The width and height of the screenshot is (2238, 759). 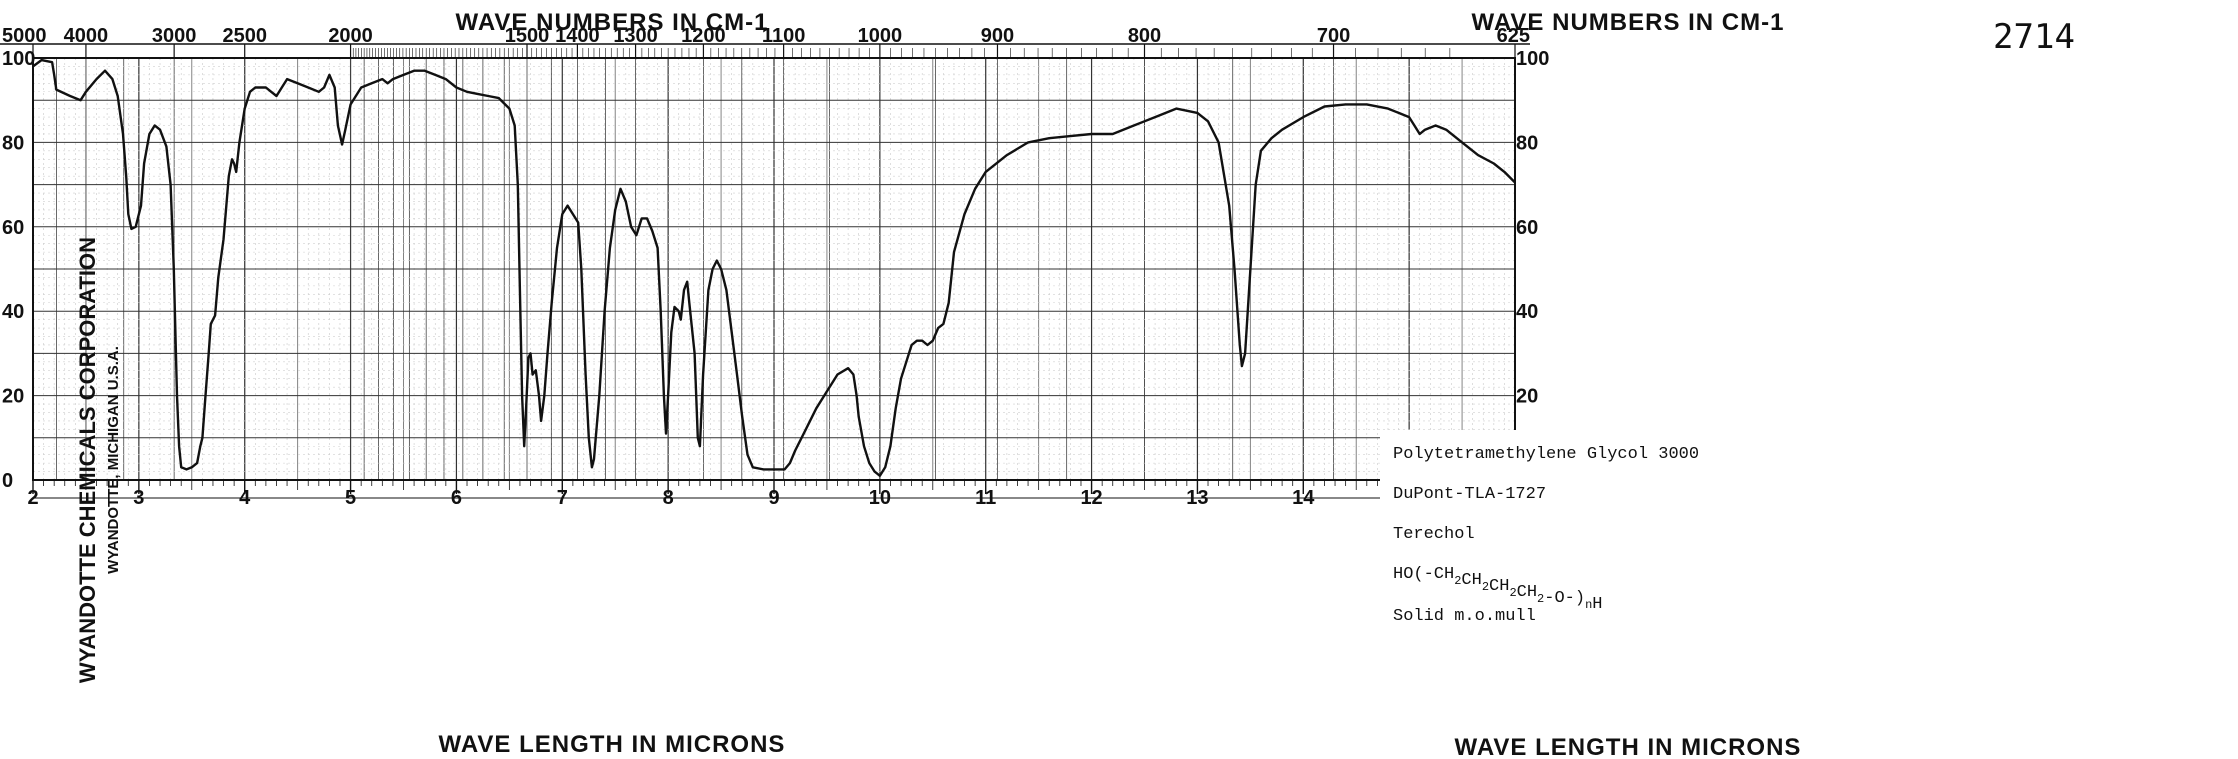 What do you see at coordinates (562, 498) in the screenshot?
I see `micron-tick-label: 7` at bounding box center [562, 498].